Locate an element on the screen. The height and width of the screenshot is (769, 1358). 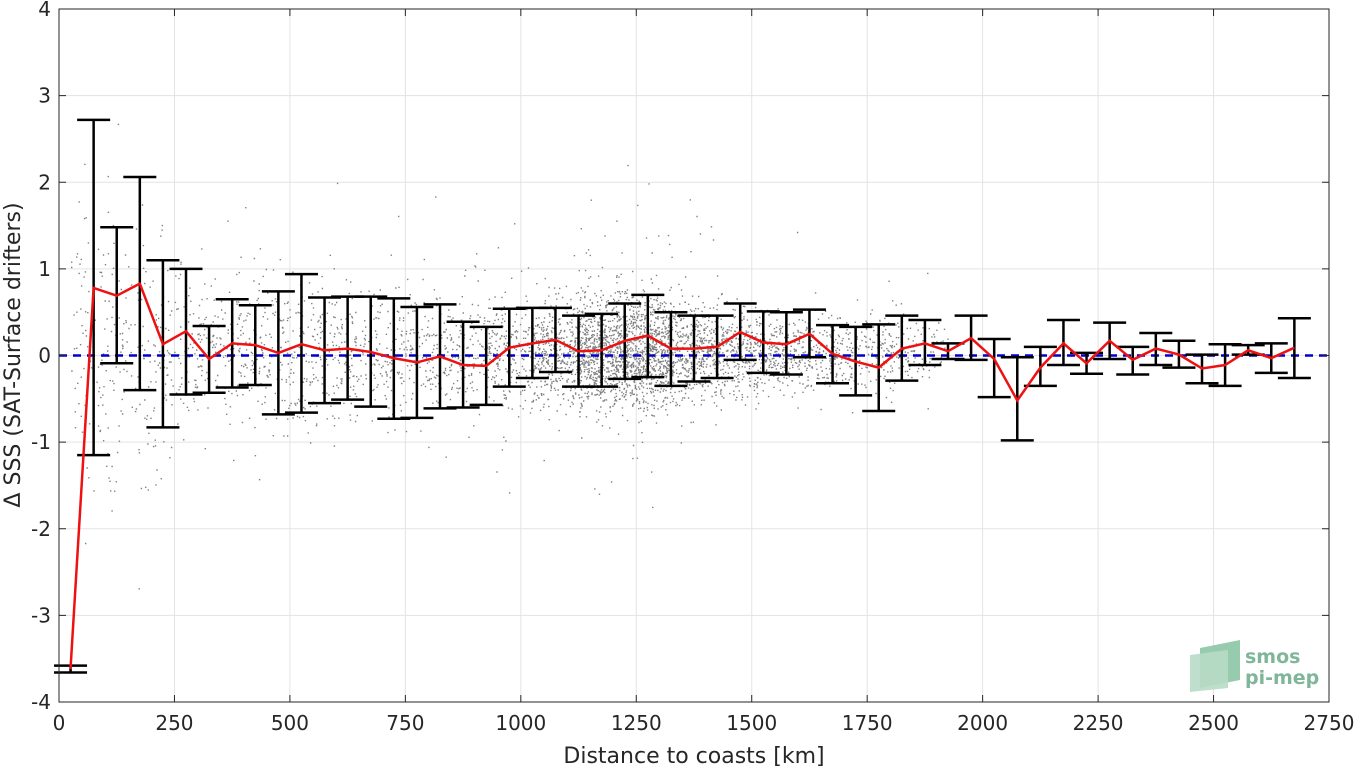
y-axis-label: Δ SSS (SAT-Surface drifters) is located at coordinates (13, 354).